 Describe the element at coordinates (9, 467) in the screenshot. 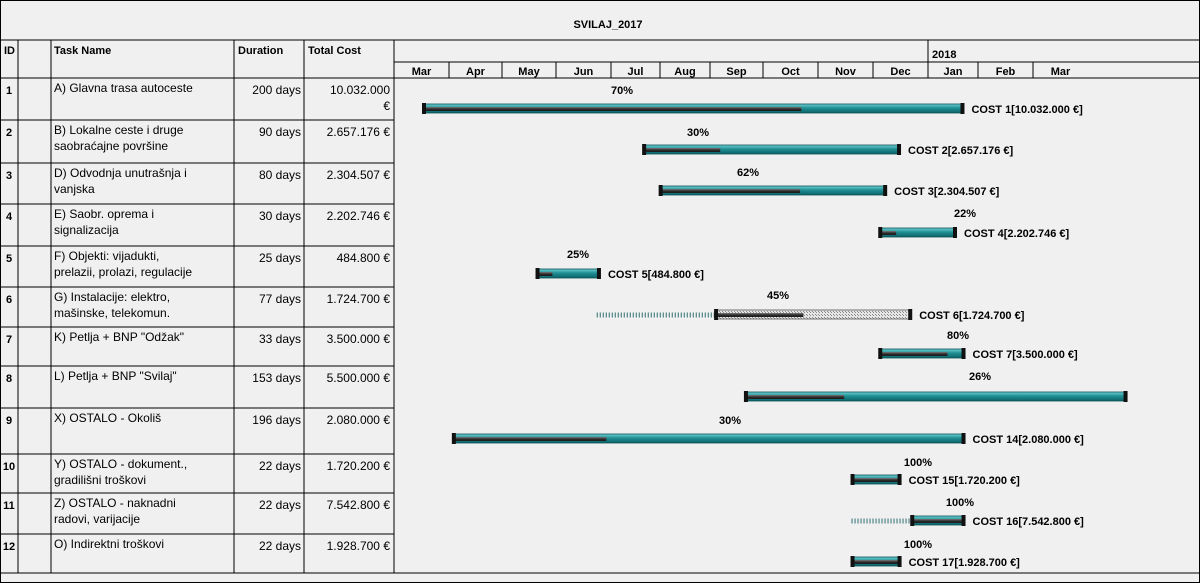

I see `task-id: 10` at that location.